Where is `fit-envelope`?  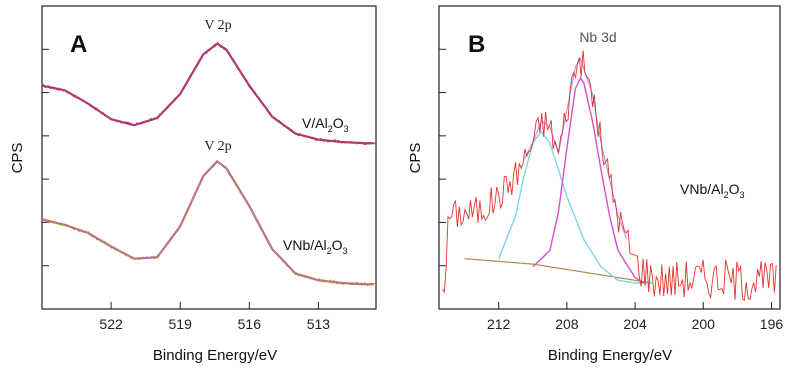
fit-envelope is located at coordinates (575, 148).